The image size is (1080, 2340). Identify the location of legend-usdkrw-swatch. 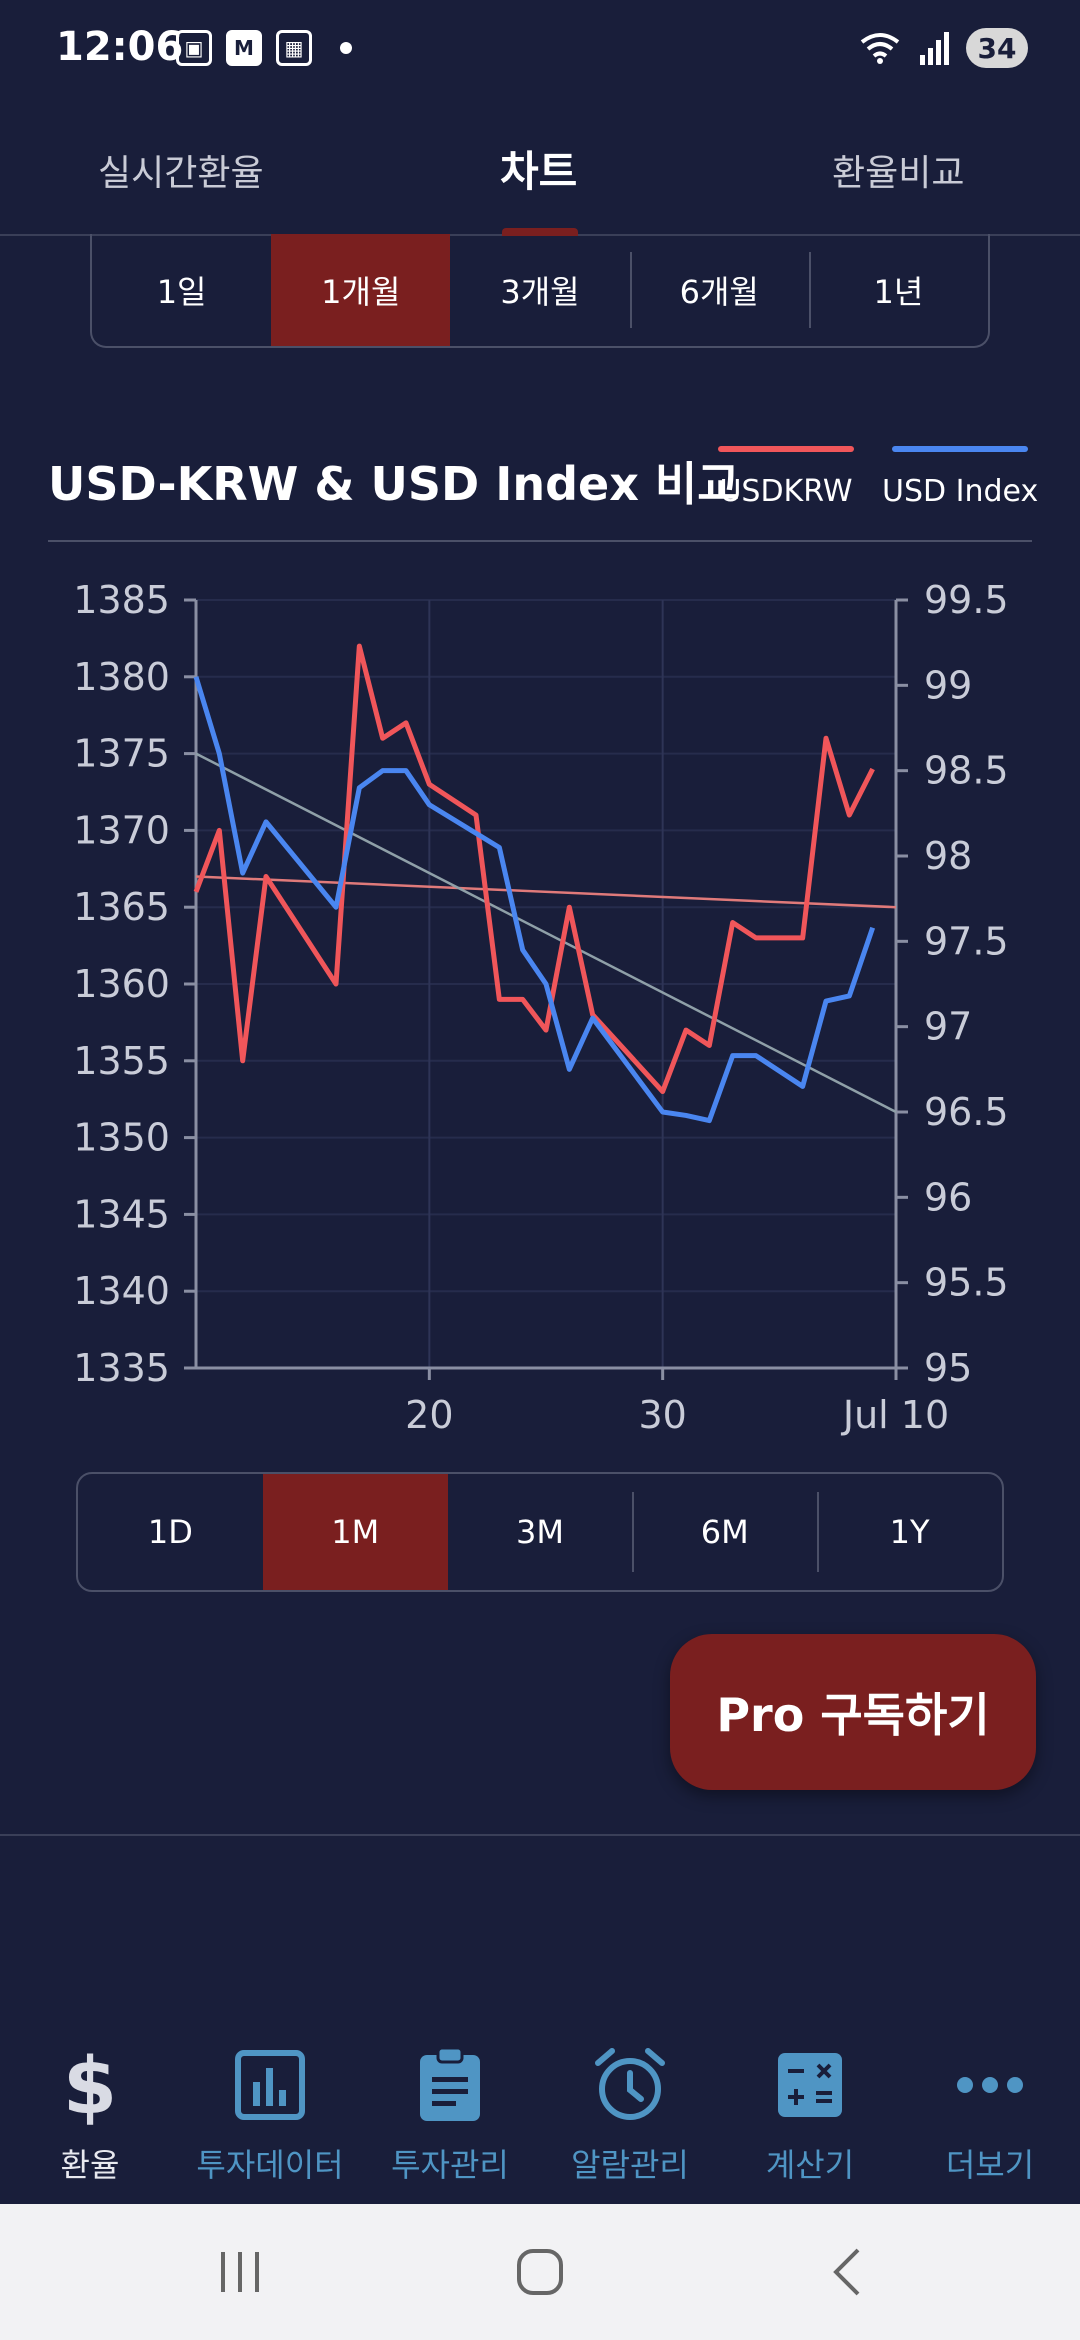
(786, 449).